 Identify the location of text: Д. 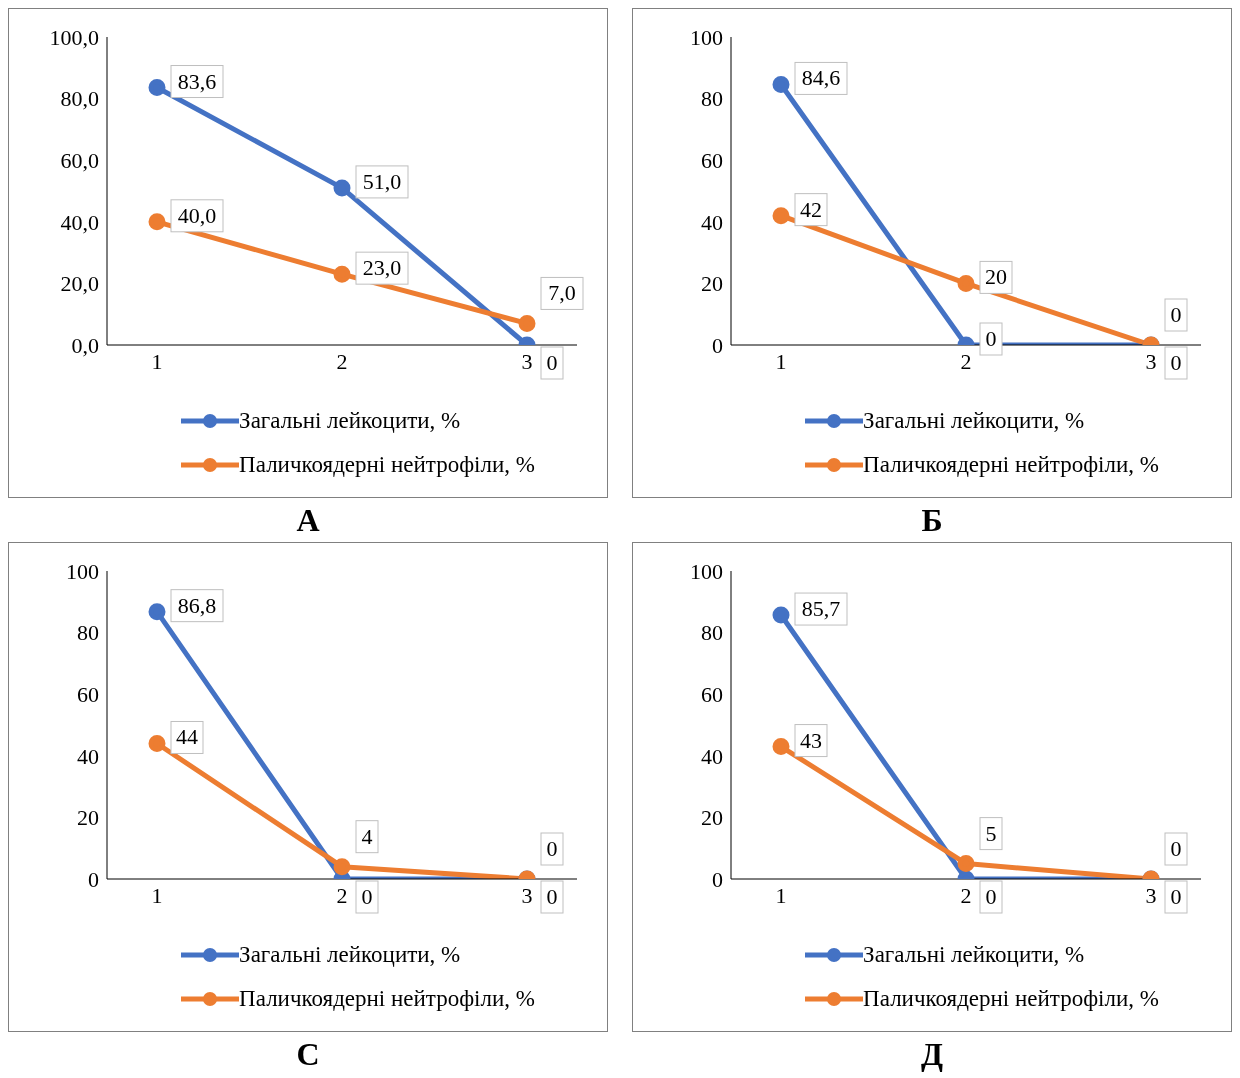
(932, 1054).